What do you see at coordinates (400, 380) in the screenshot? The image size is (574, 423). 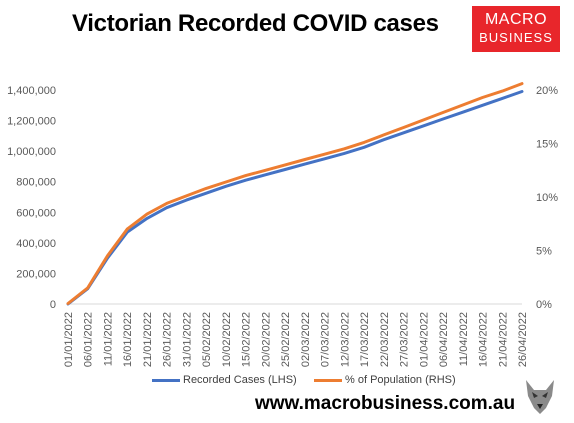 I see `legend-label-population: % of Population (RHS)` at bounding box center [400, 380].